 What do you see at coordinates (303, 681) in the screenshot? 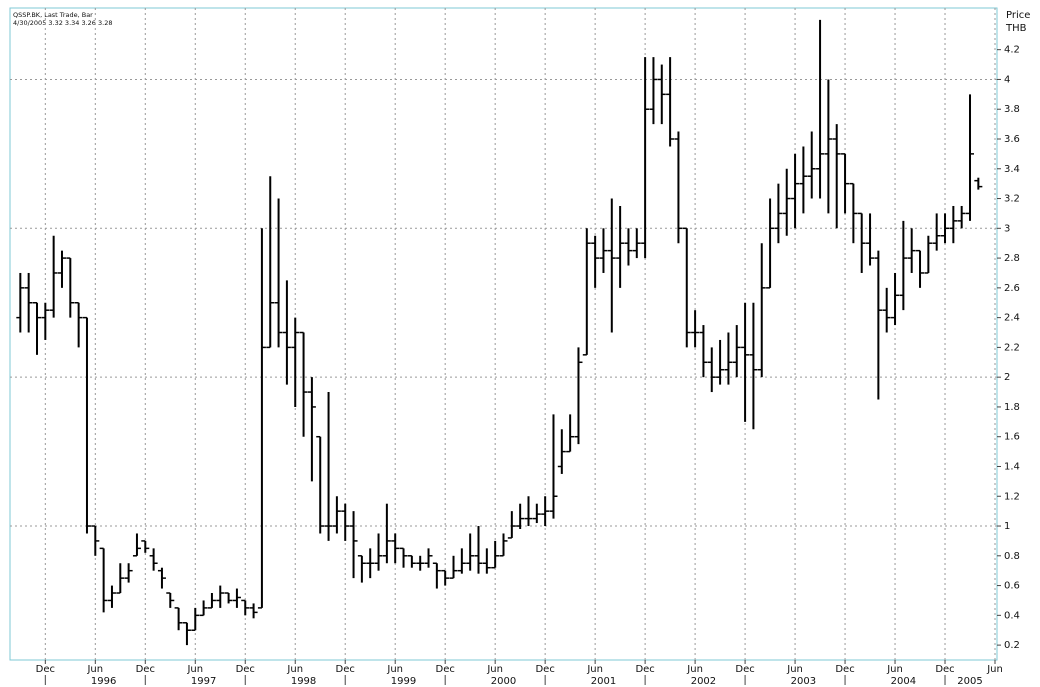
I see `x-year-label: 1998` at bounding box center [303, 681].